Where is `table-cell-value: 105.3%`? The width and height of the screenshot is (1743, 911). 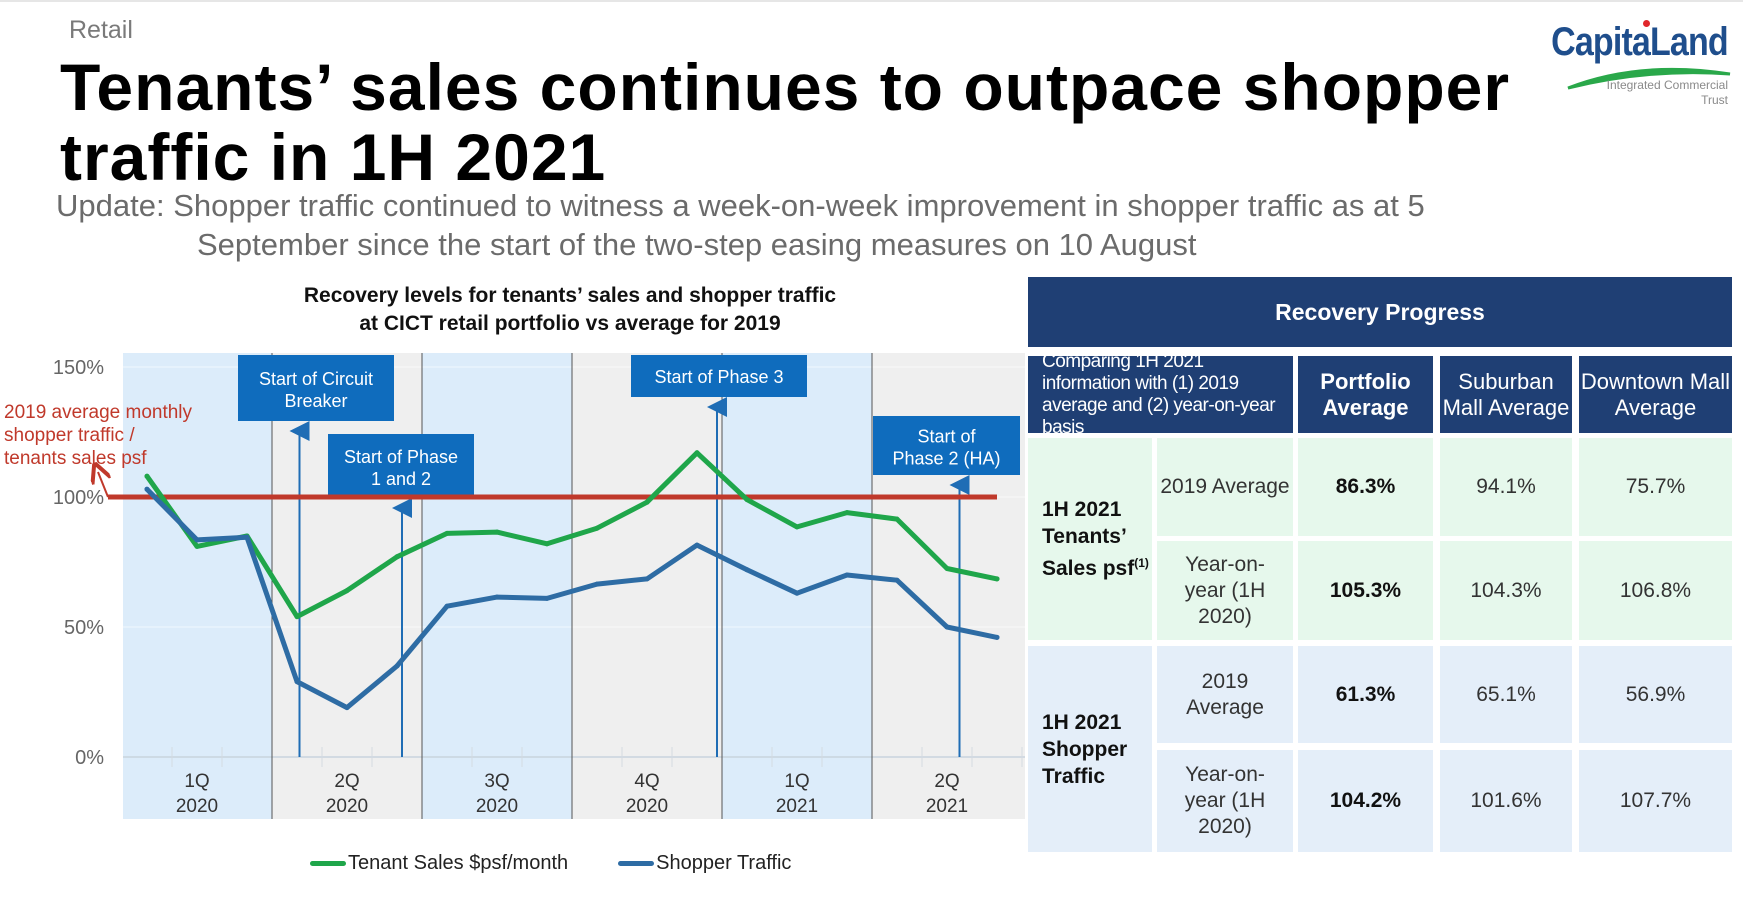
table-cell-value: 105.3% is located at coordinates (1365, 590).